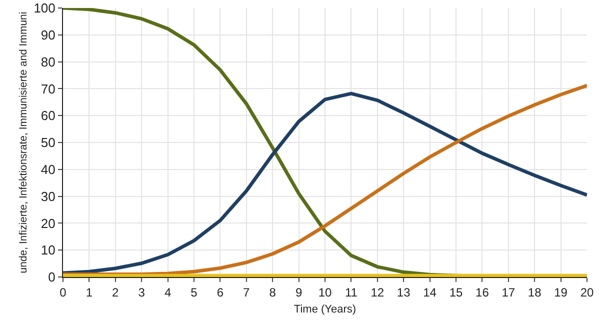 Image resolution: width=599 pixels, height=335 pixels. Describe the element at coordinates (561, 292) in the screenshot. I see `x-tick-label: 19` at that location.